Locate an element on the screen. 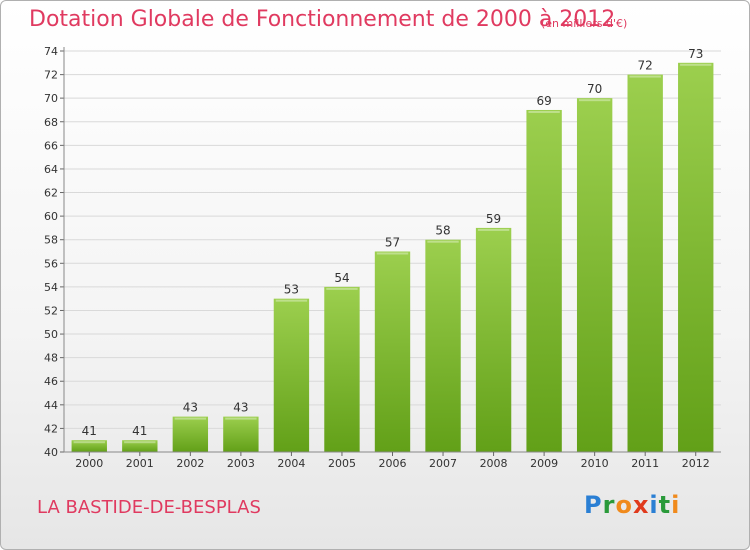  x-tick-label: 2002 is located at coordinates (190, 463).